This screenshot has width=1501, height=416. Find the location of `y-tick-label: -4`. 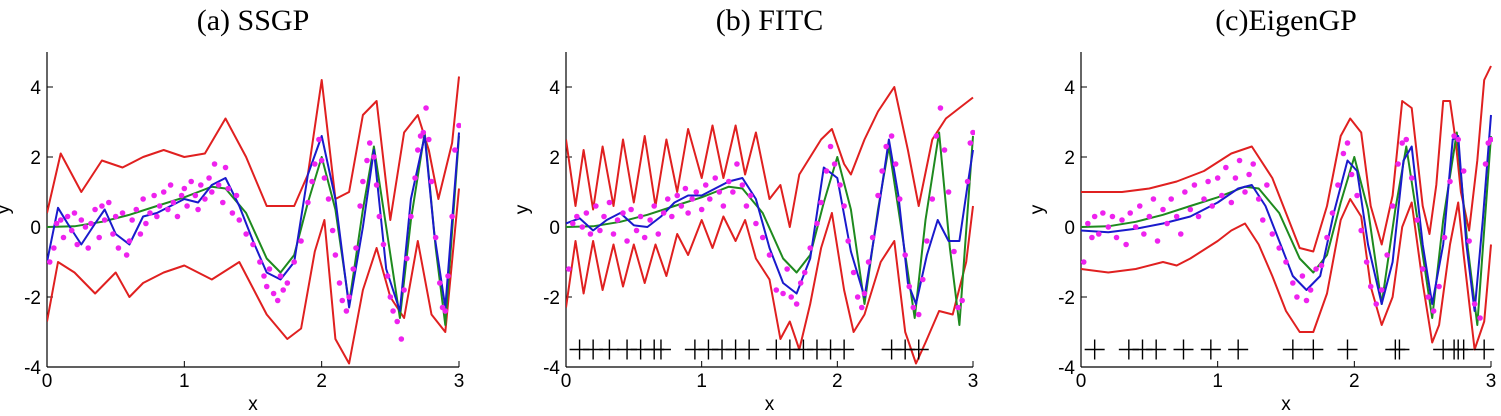

y-tick-label: -4 is located at coordinates (32, 368).